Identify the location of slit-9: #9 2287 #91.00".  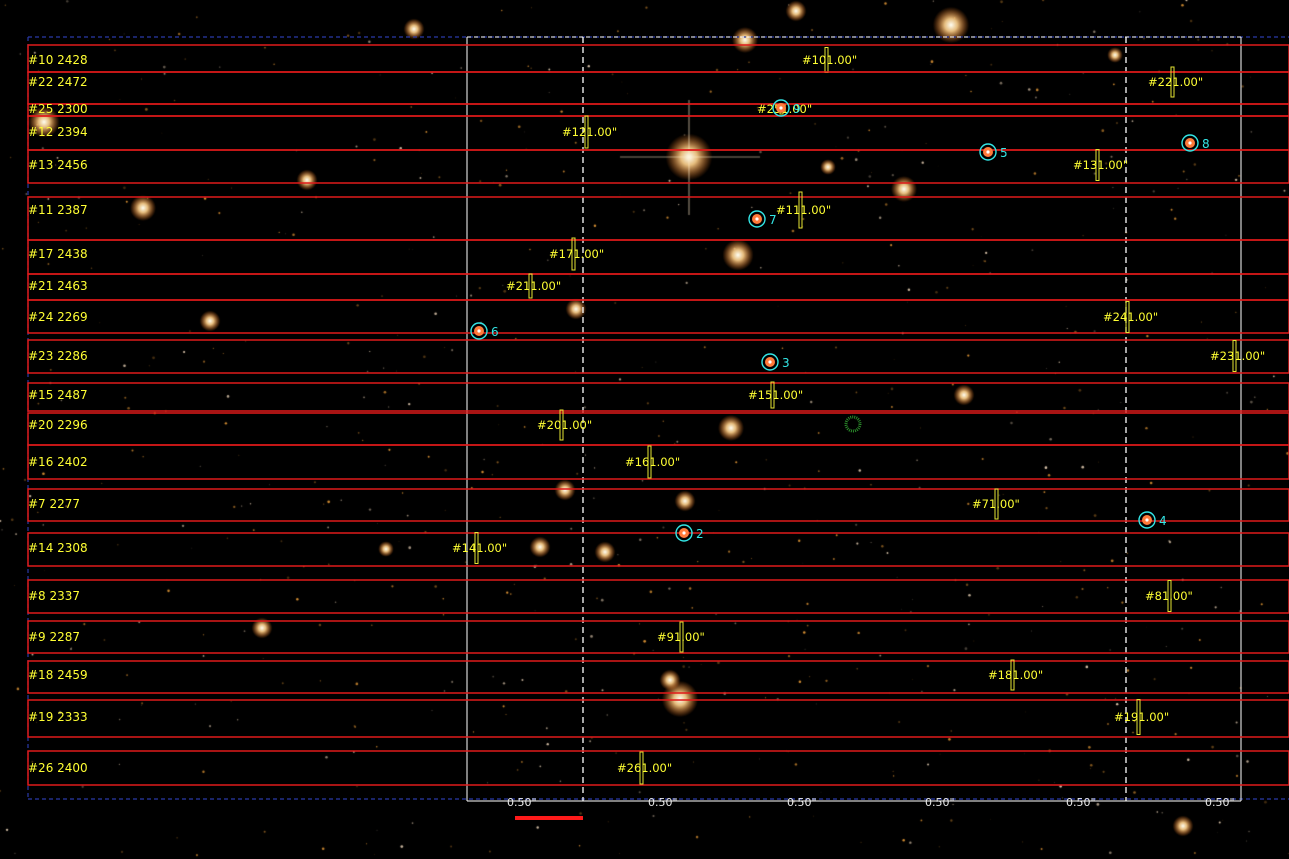
(658, 637).